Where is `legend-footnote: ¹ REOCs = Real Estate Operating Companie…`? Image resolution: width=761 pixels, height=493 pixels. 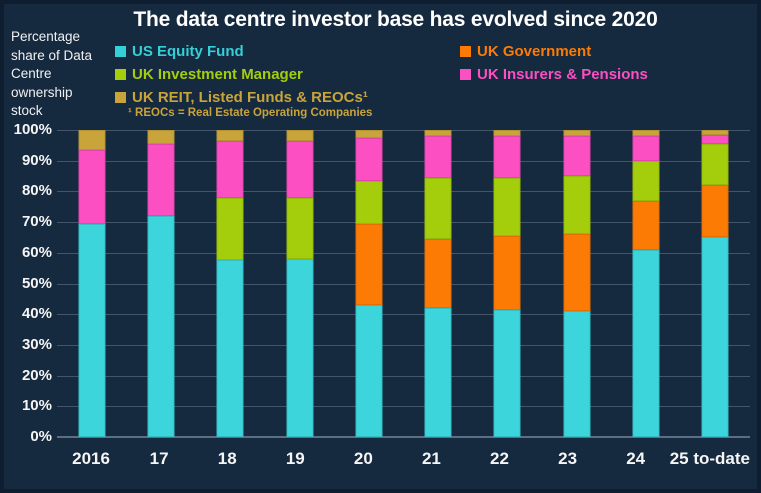 legend-footnote: ¹ REOCs = Real Estate Operating Companie… is located at coordinates (250, 113).